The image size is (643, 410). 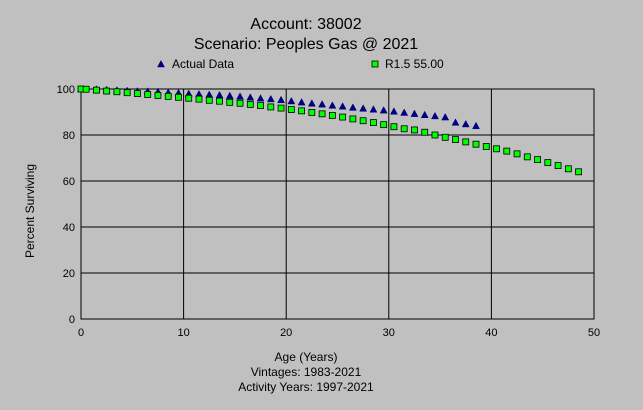 What do you see at coordinates (594, 333) in the screenshot?
I see `x-tick-label: 50` at bounding box center [594, 333].